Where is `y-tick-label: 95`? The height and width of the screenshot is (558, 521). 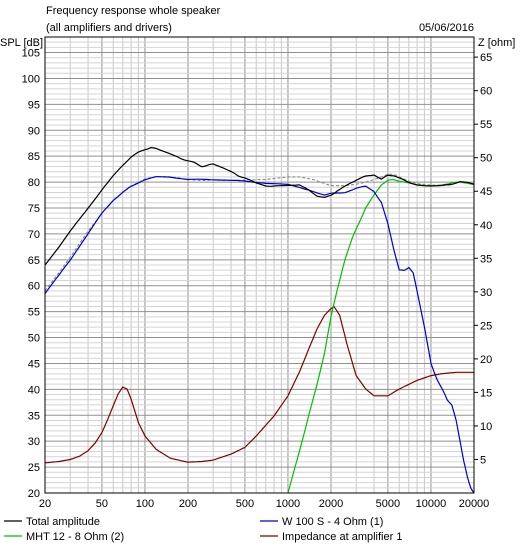
y-tick-label: 95 is located at coordinates (34, 105).